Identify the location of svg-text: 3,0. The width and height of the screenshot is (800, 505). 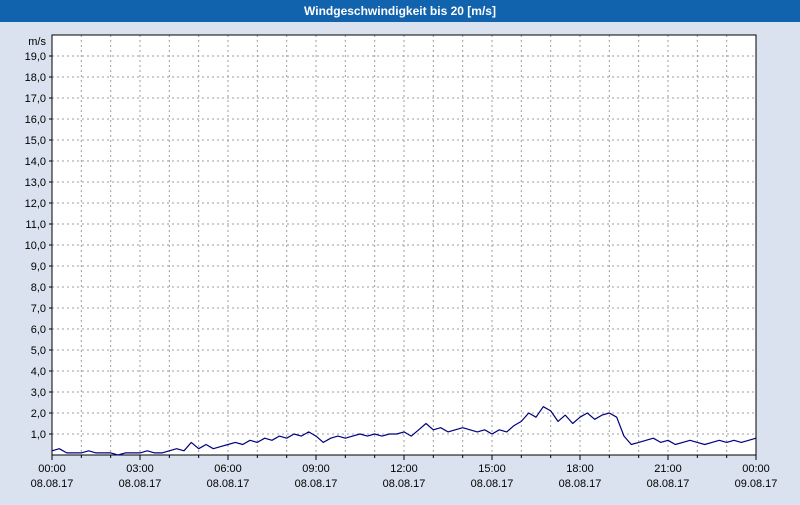
(38, 393).